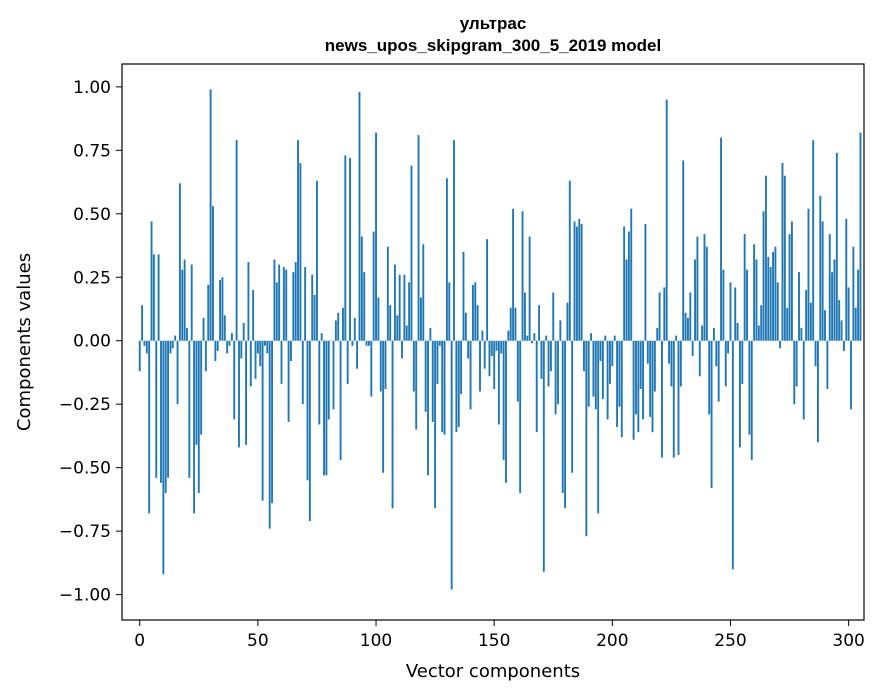 This screenshot has height=696, width=880. Describe the element at coordinates (85, 532) in the screenshot. I see `y-tick-label: −0.75` at that location.